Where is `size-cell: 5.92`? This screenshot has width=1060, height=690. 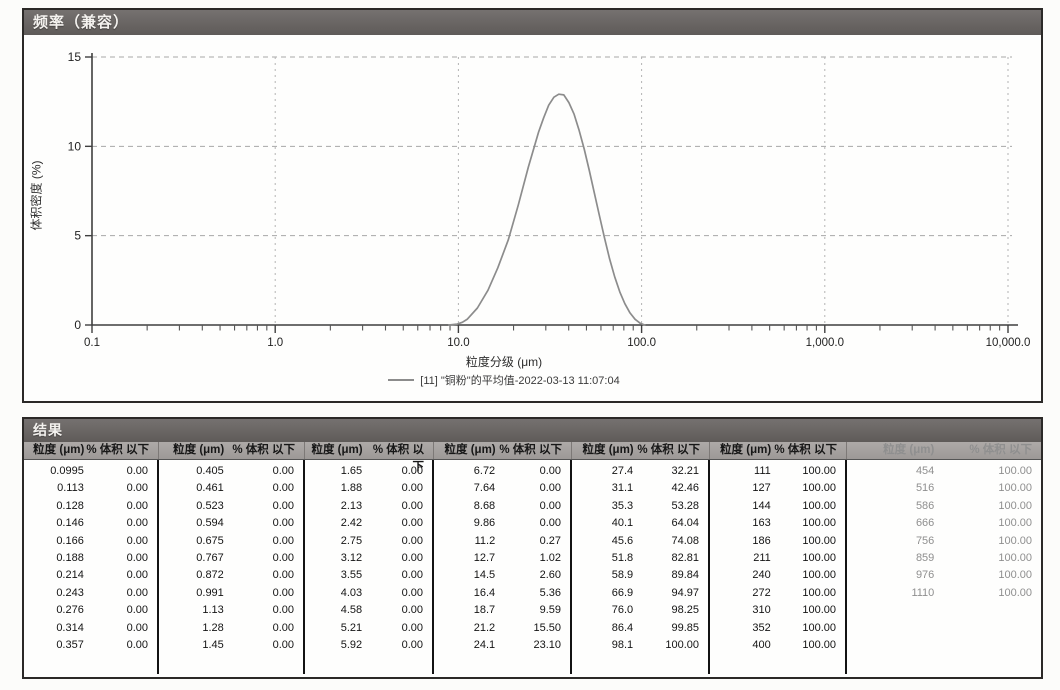
size-cell: 5.92 is located at coordinates (351, 645).